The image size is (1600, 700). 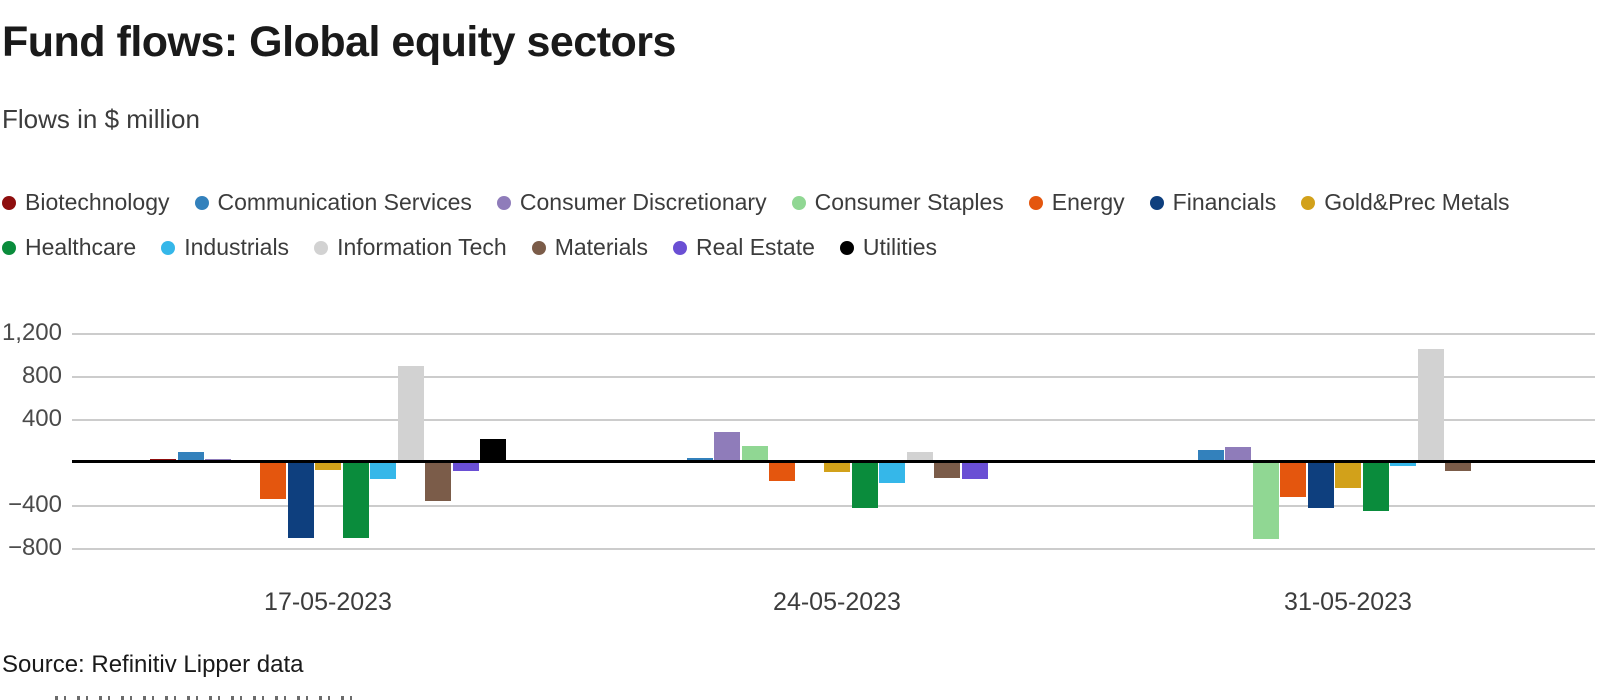 I want to click on legend-label: Consumer Discretionary, so click(x=643, y=202).